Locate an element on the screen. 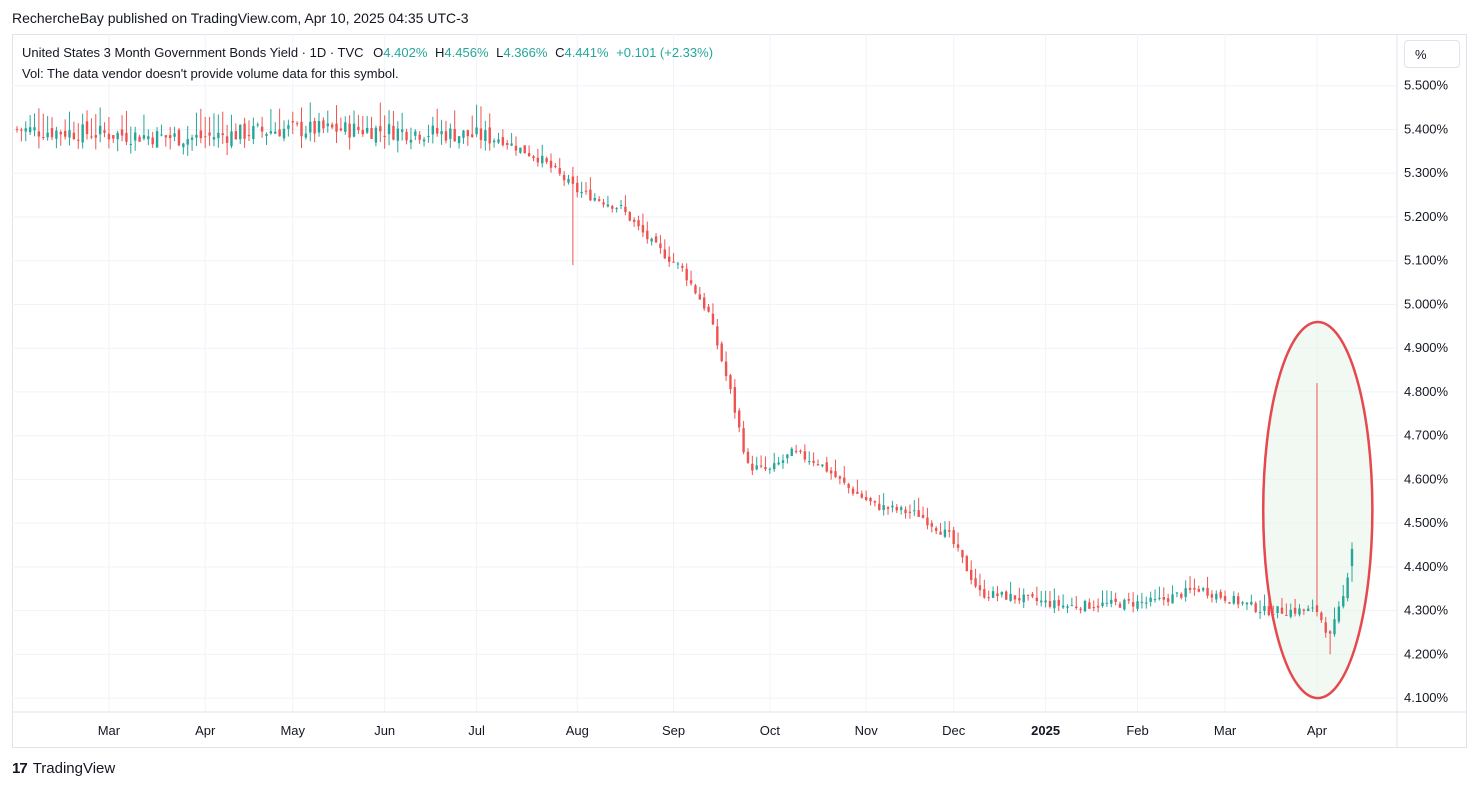  y-tick-label: 4.500% is located at coordinates (1426, 522).